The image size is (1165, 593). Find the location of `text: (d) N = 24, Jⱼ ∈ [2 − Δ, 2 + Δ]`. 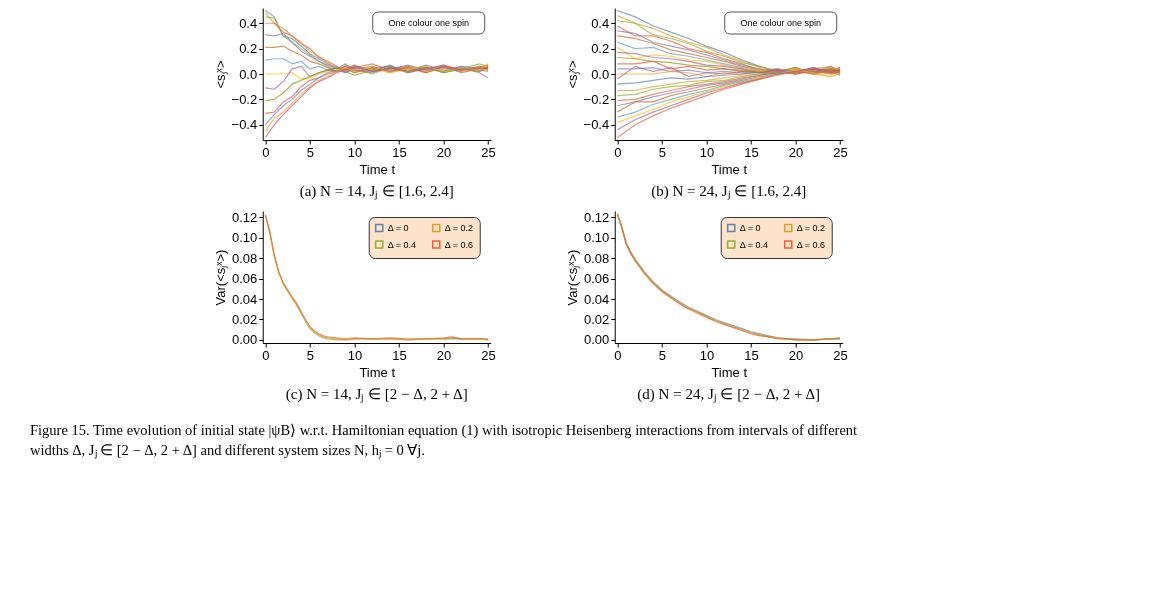

text: (d) N = 24, Jⱼ ∈ [2 − Δ, 2 + Δ] is located at coordinates (729, 394).